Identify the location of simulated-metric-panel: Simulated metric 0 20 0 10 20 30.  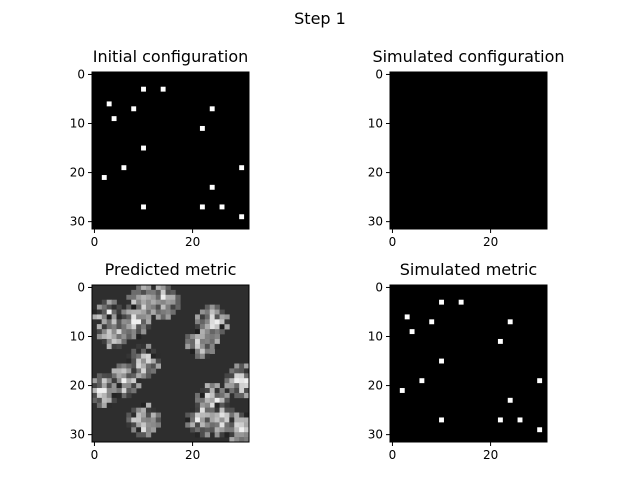
(458, 361).